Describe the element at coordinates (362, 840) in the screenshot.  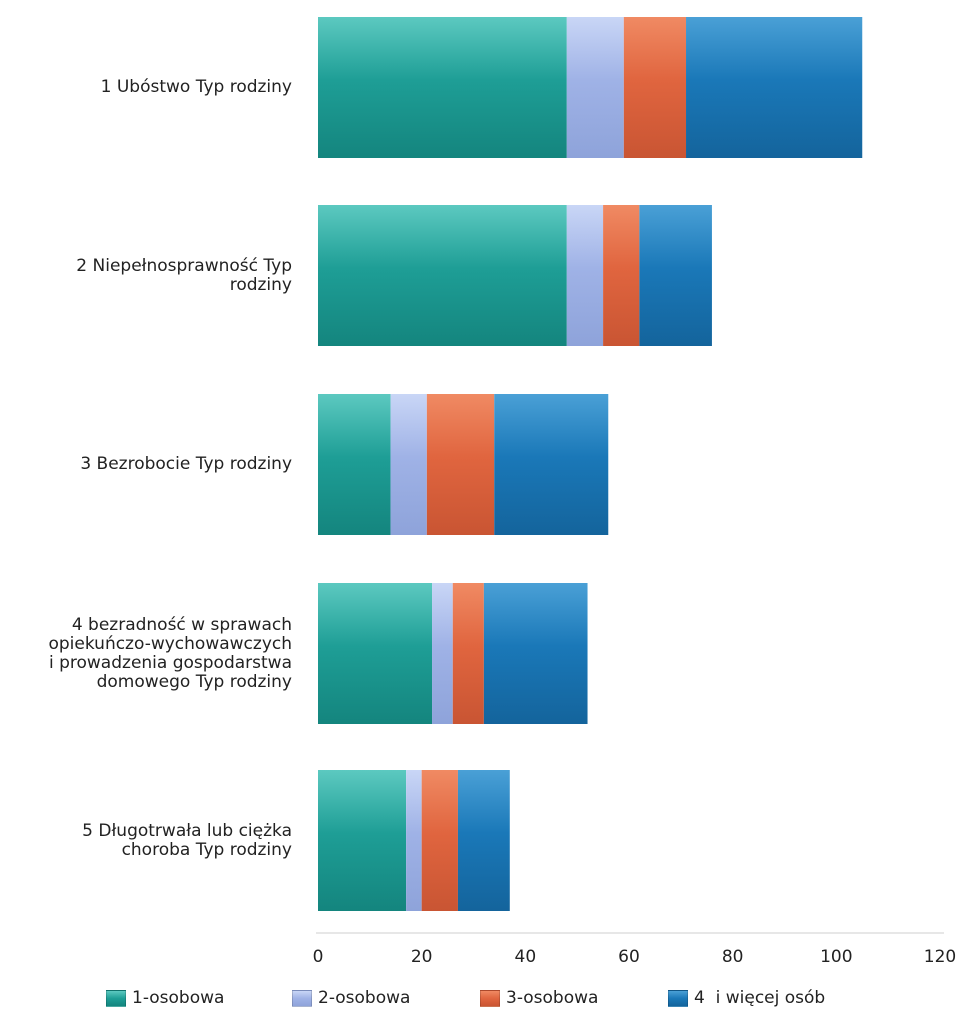
I see `bar-segment-cat5-1-osobowa` at that location.